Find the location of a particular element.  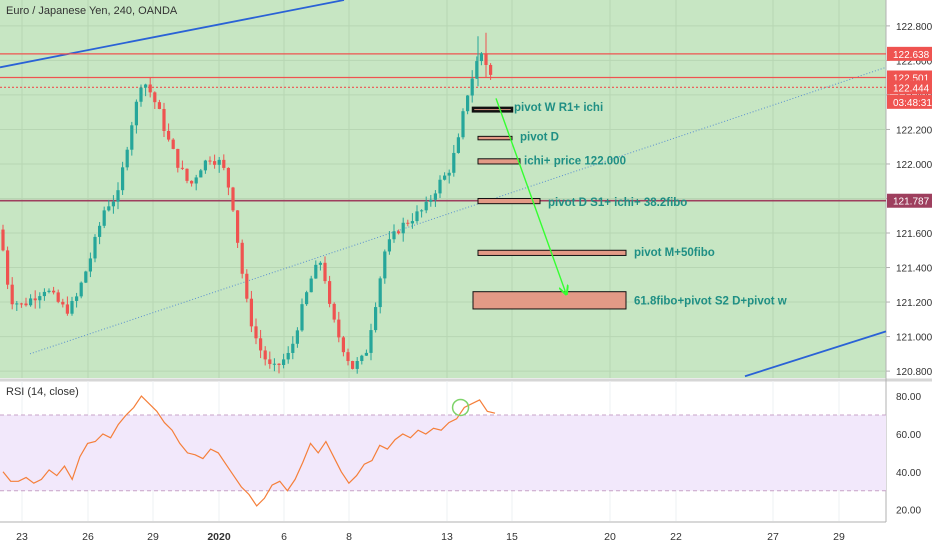

price-tick-label-9: 121.000 is located at coordinates (914, 338).